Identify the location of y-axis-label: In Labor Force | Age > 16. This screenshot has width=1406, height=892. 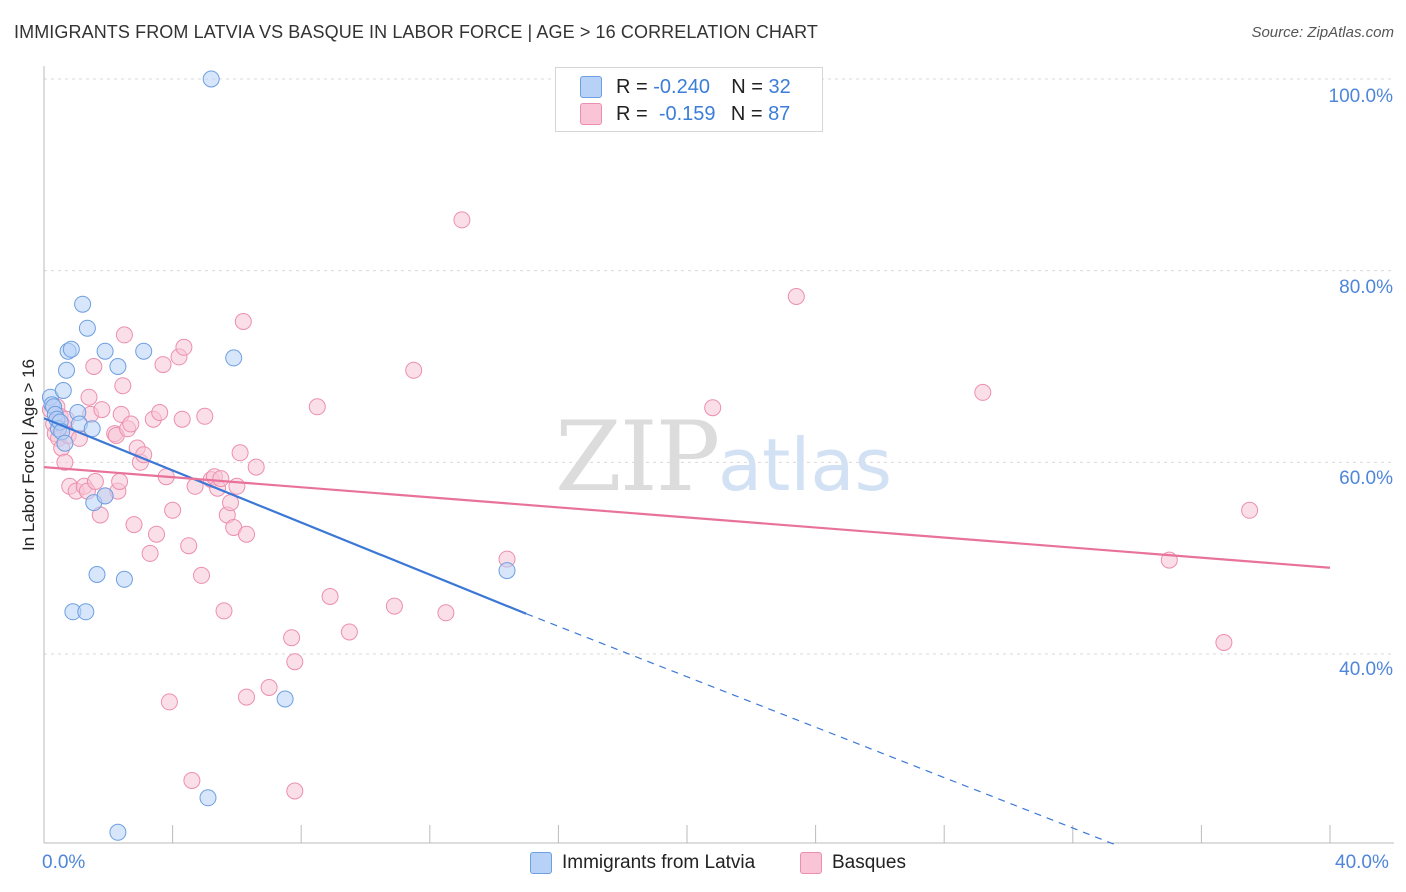
(28, 455).